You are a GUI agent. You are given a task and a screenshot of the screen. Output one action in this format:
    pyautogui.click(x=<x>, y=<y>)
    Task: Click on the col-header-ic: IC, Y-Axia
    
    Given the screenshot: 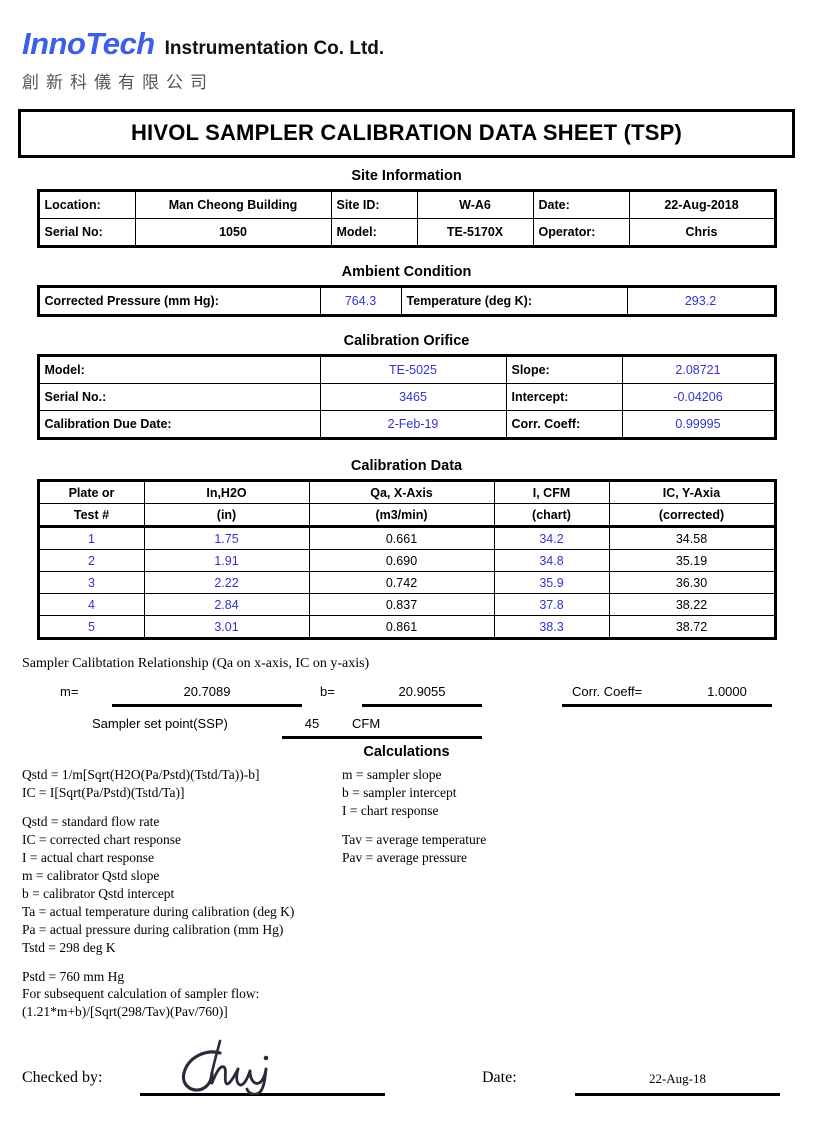 What is the action you would take?
    pyautogui.click(x=692, y=492)
    